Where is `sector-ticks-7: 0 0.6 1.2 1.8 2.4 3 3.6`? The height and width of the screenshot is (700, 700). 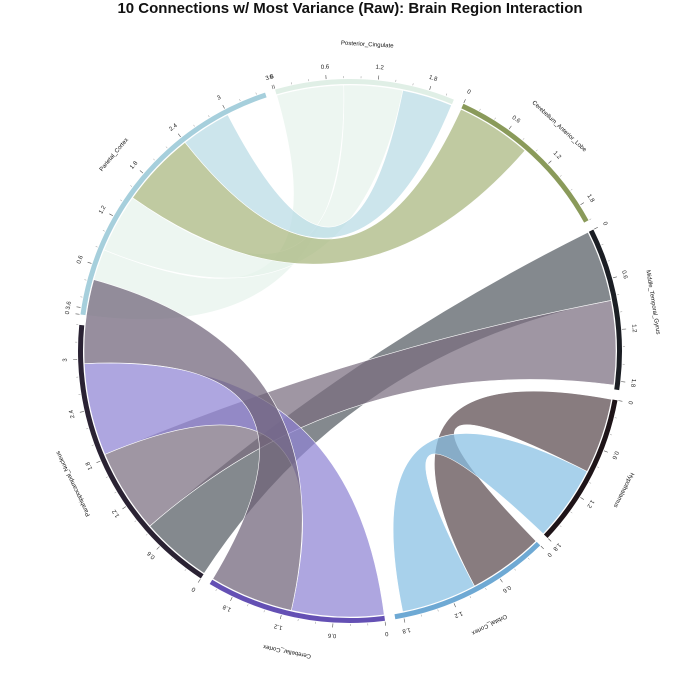 sector-ticks-7: 0 0.6 1.2 1.8 2.4 3 3.6 is located at coordinates (170, 194).